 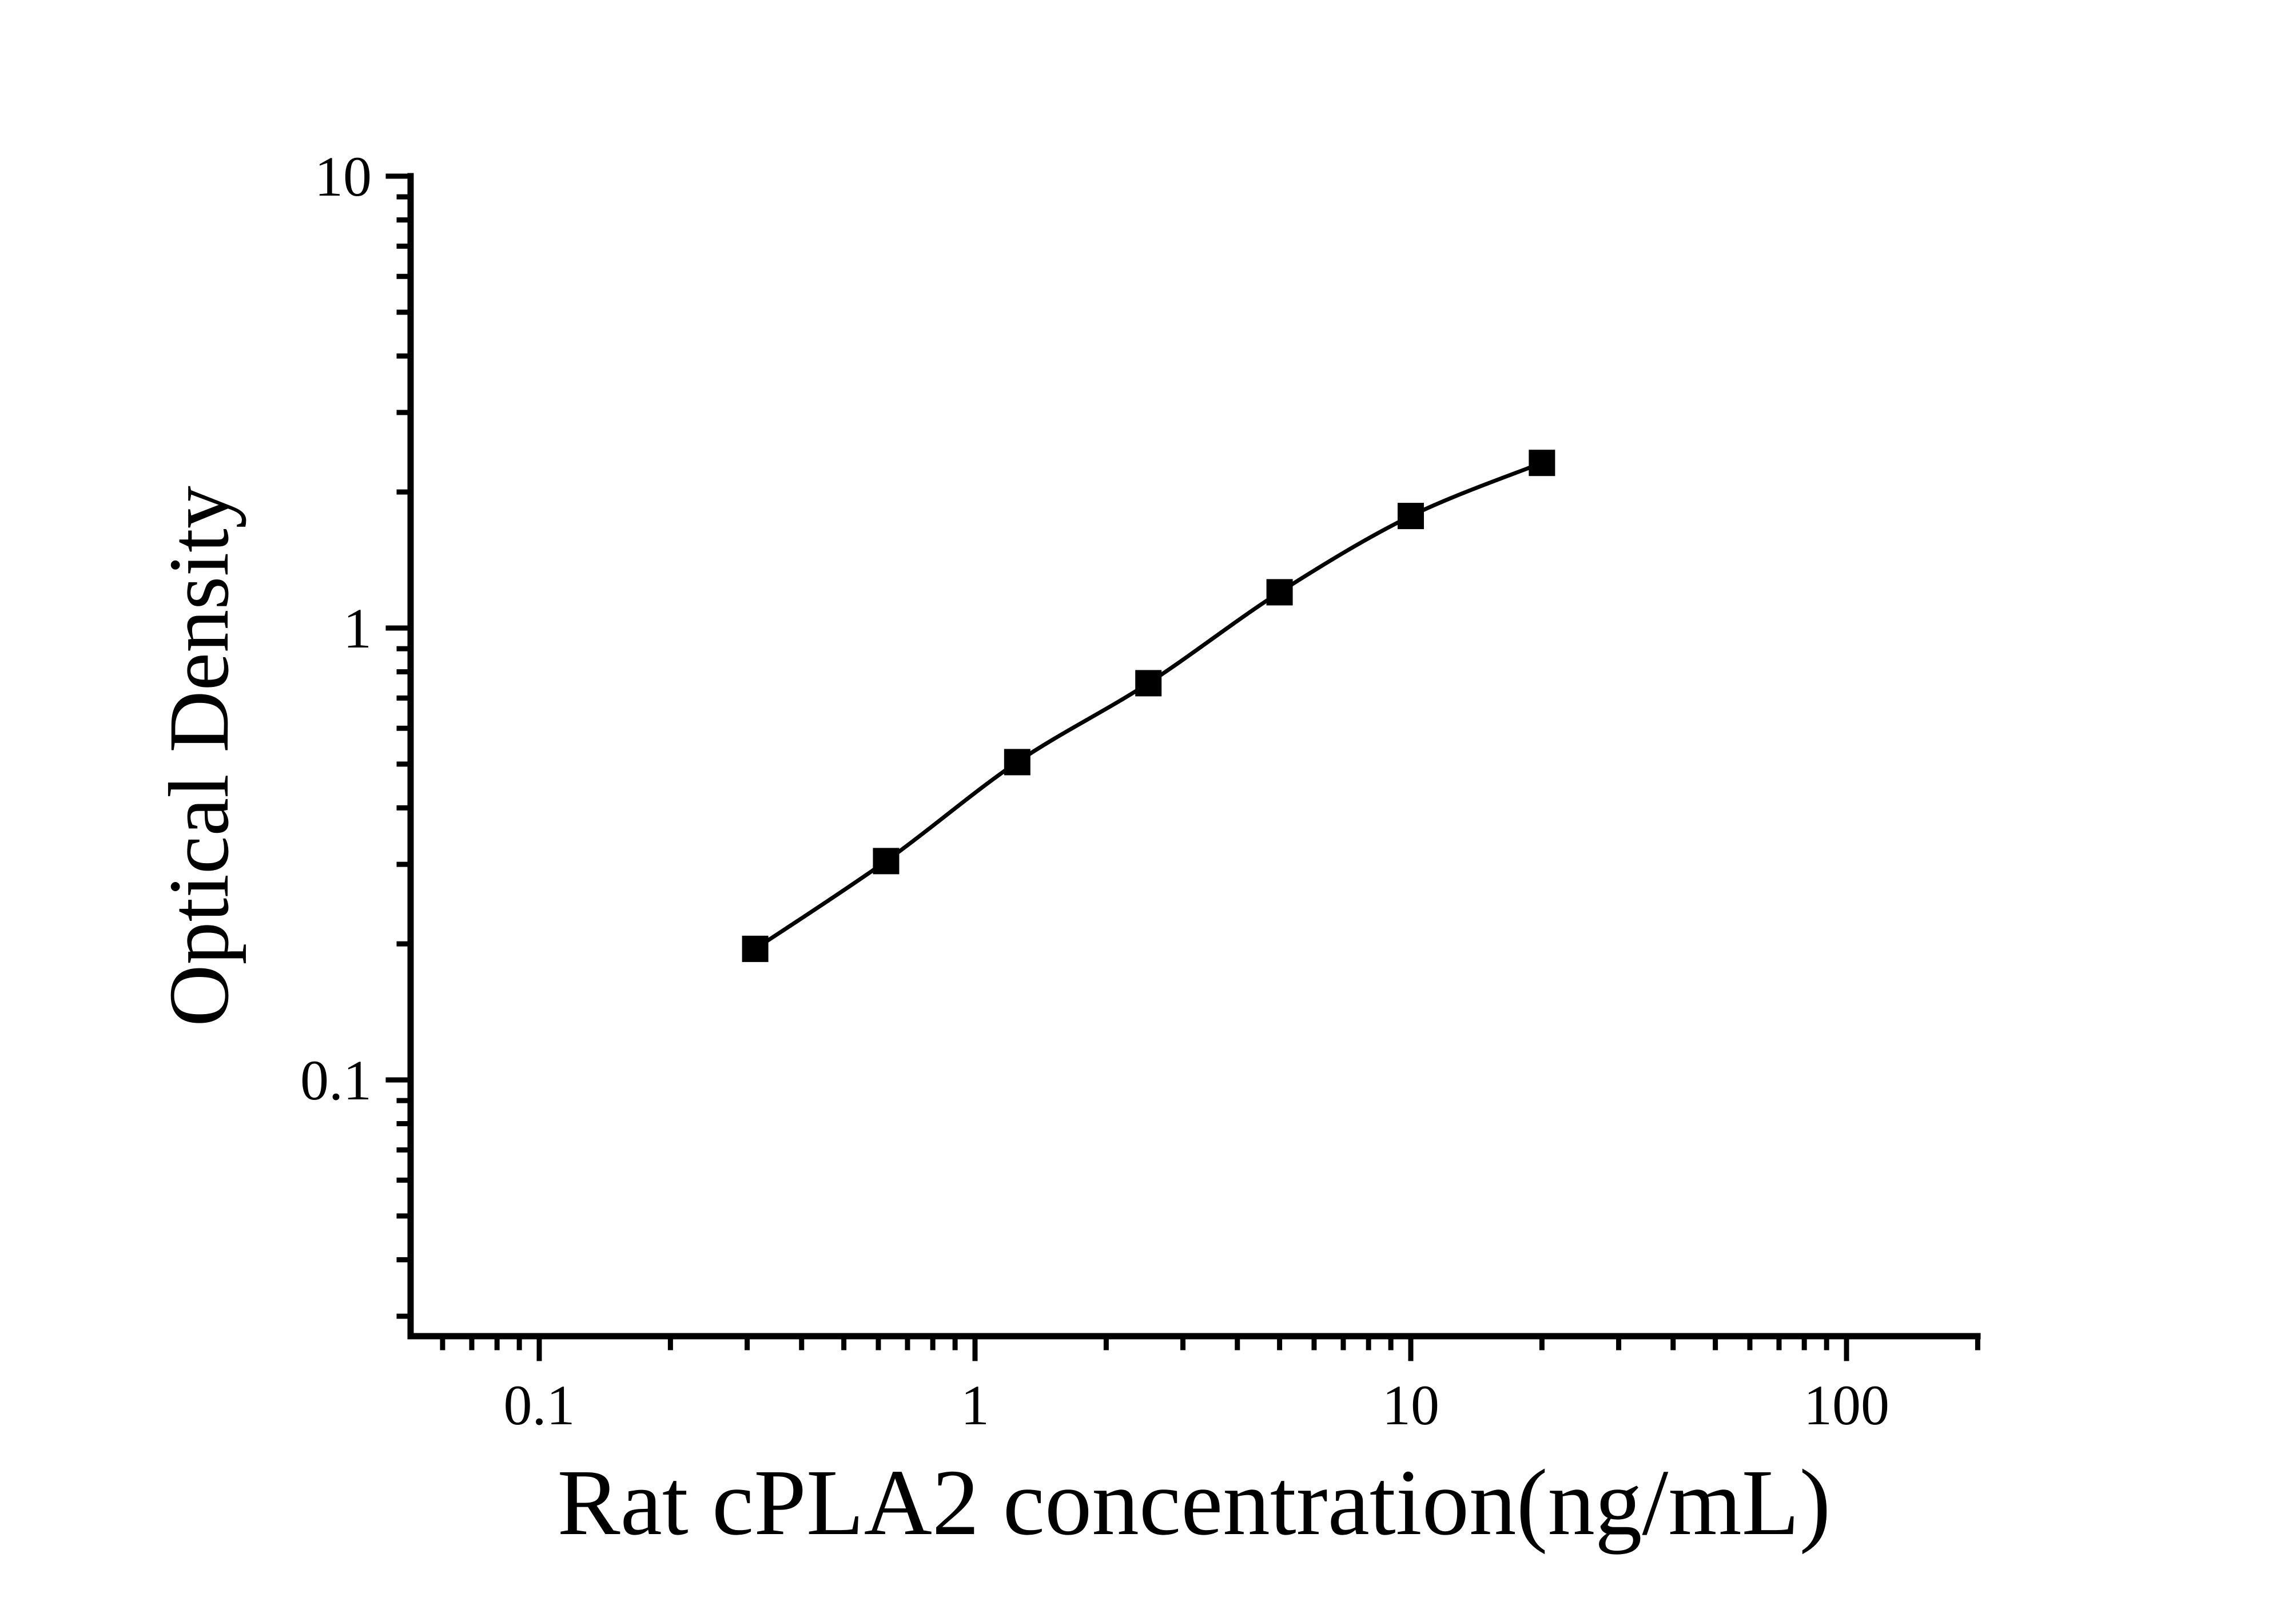 I want to click on x-tick-label: 0.1, so click(x=539, y=1405).